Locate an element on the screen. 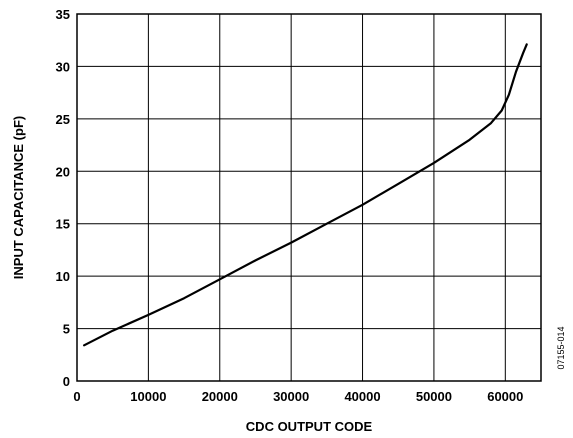 The width and height of the screenshot is (573, 438). x-tick-label: 50000 is located at coordinates (434, 396).